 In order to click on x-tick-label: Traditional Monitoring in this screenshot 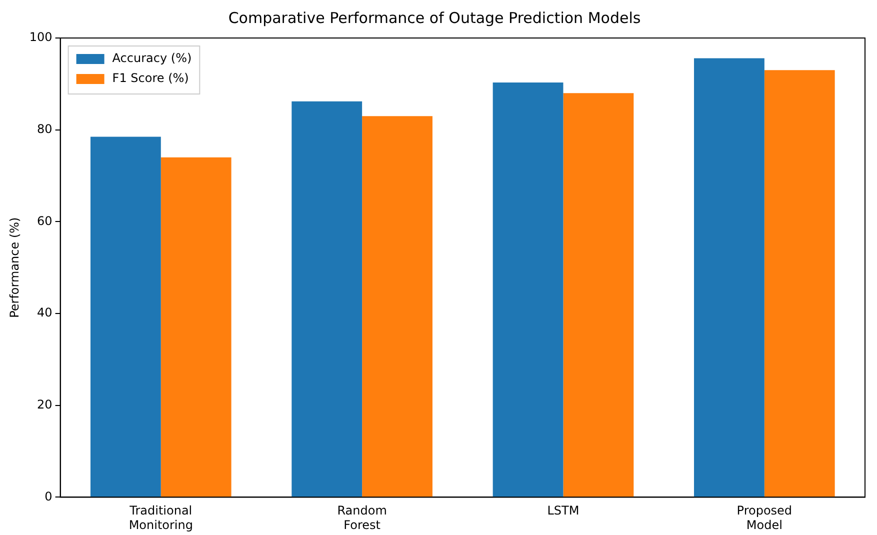, I will do `click(160, 518)`.